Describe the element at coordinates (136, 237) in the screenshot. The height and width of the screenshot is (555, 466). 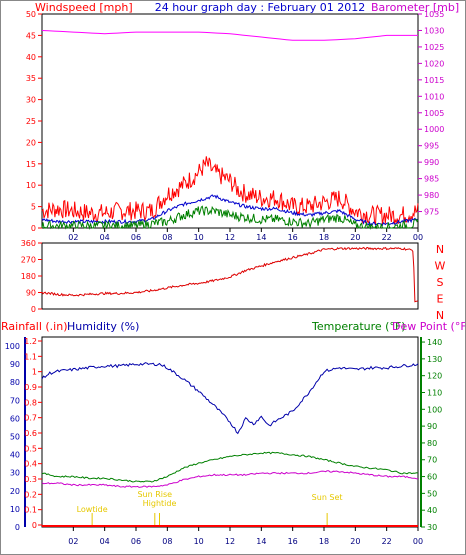
I see `panel1-x-tick-label: 06` at that location.